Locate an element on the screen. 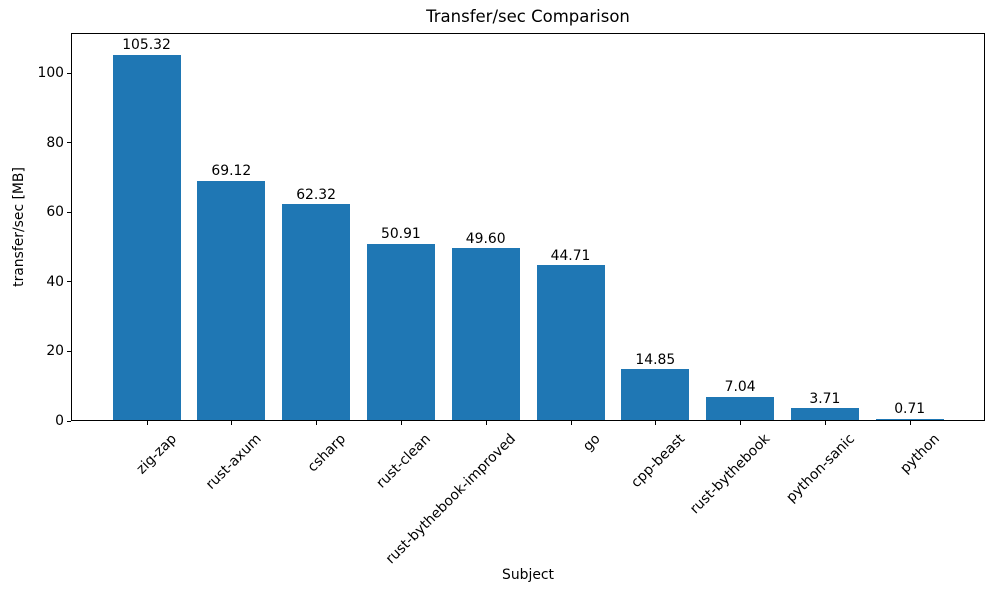 The height and width of the screenshot is (600, 1000). x-tick-label: rust-bythebook is located at coordinates (730, 474).